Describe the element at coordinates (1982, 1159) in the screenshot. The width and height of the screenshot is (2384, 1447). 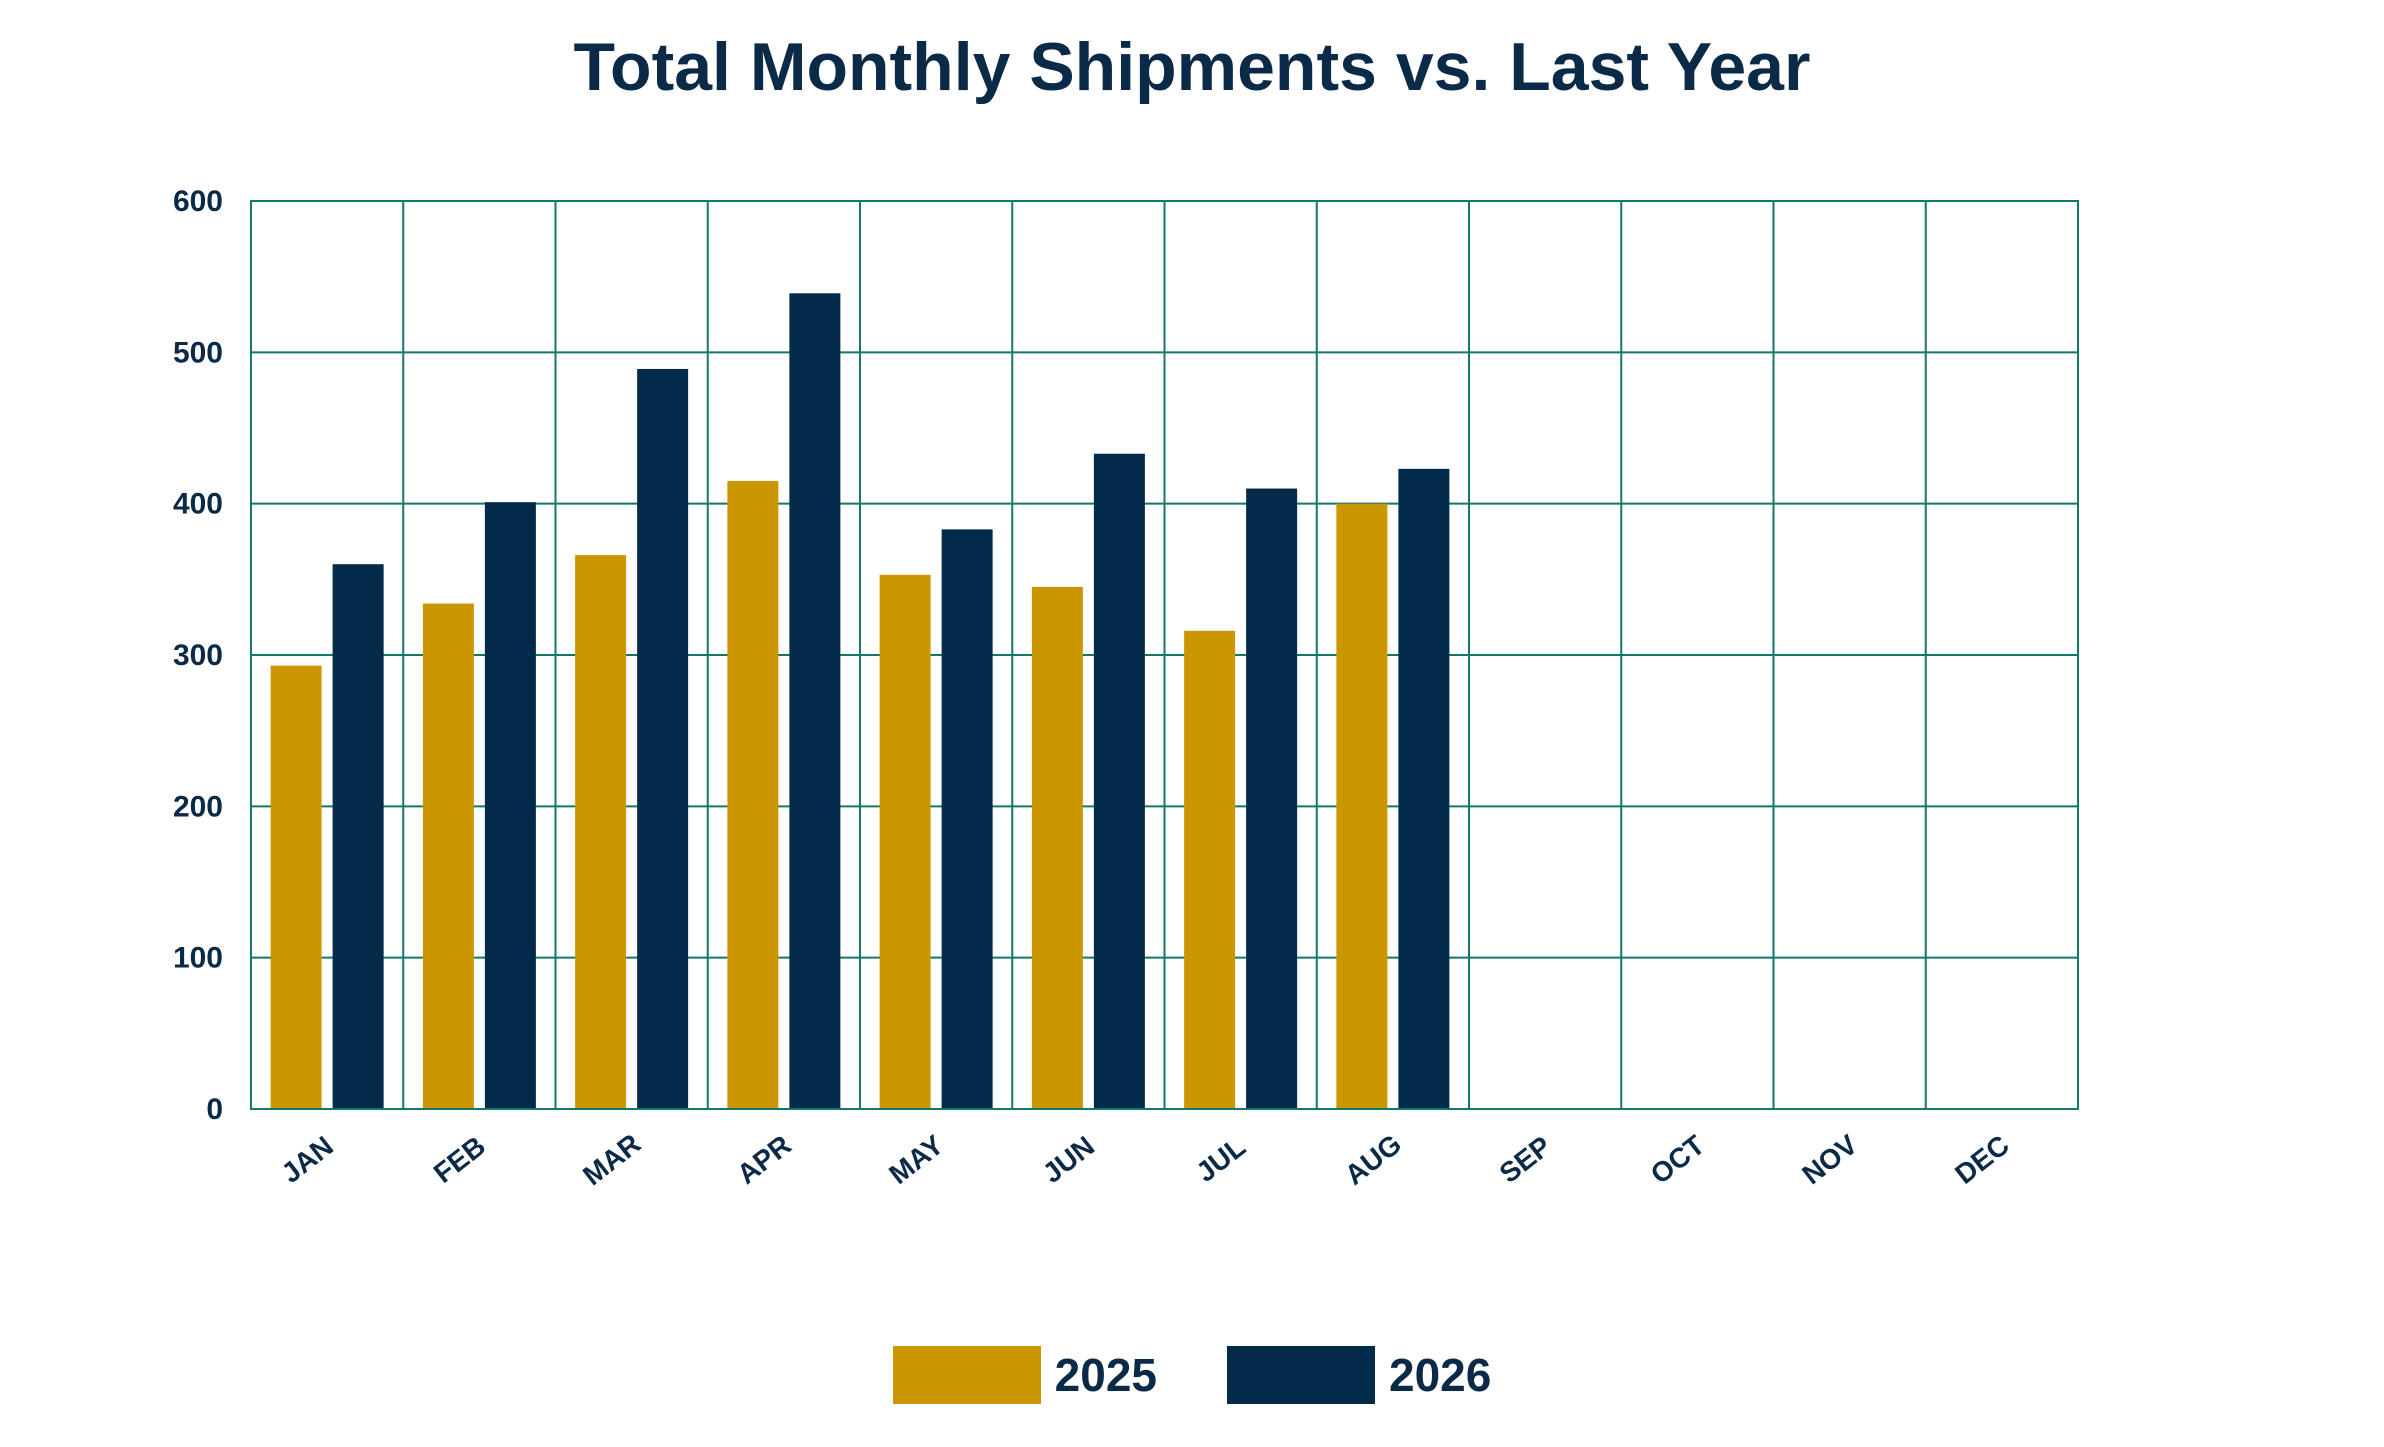
I see `x-tick-label-dec: DEC` at that location.